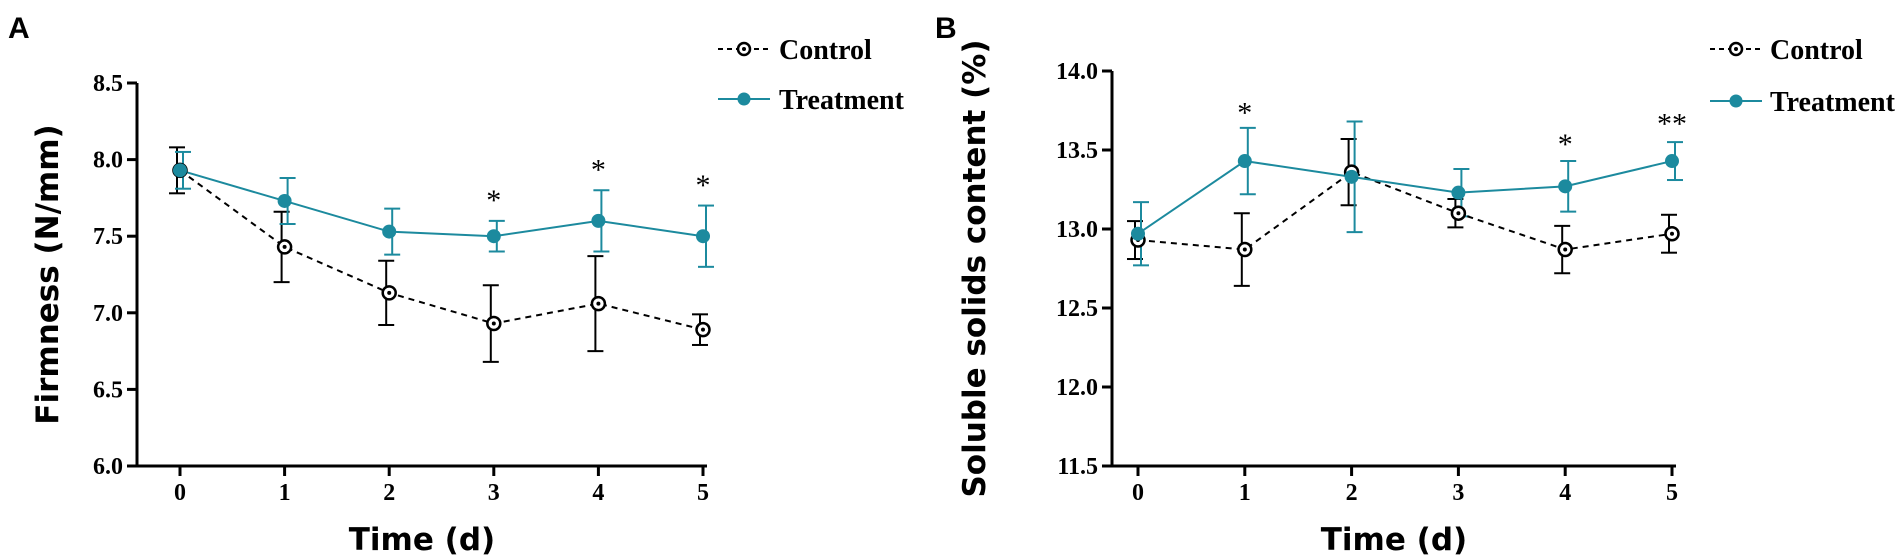  I want to click on y-ticks: 11.5 12.0 12.5 13.0 13.5 14.0, so click(1084, 269).